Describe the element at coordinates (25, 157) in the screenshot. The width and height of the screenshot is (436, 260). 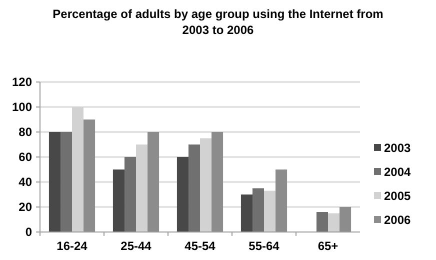
I see `y-tick-label: 60` at that location.